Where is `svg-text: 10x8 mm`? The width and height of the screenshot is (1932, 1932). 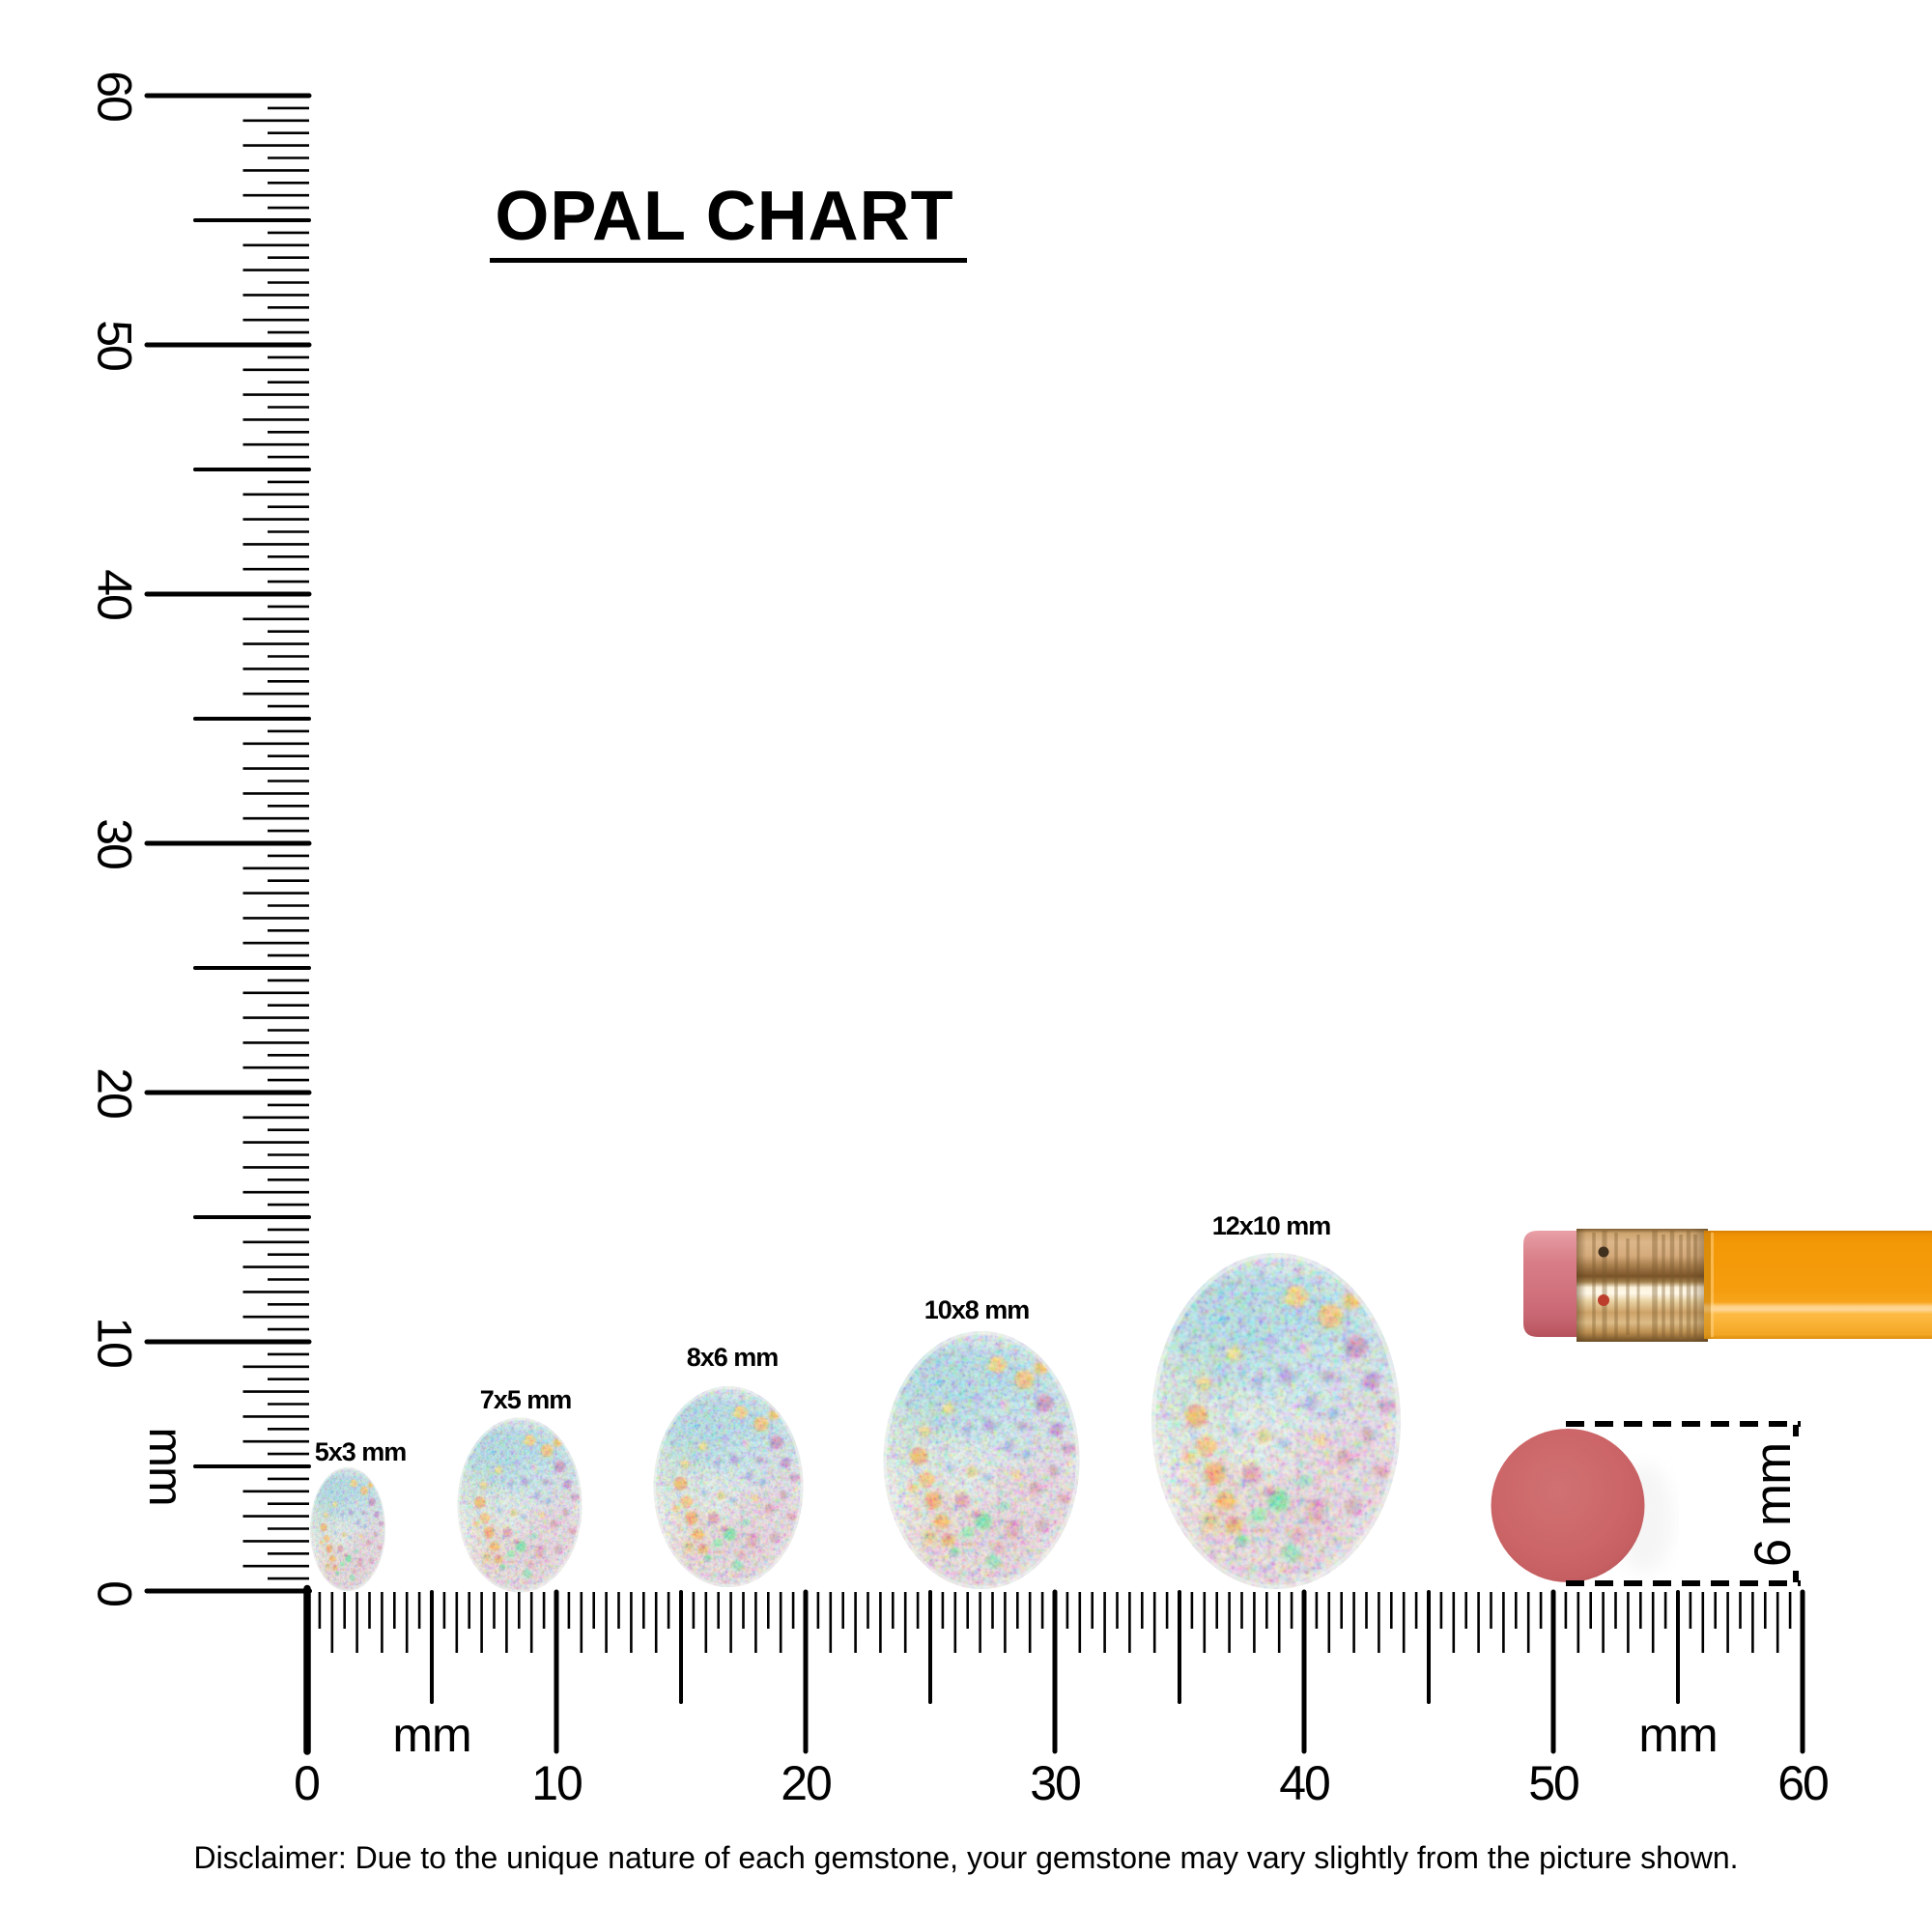 svg-text: 10x8 mm is located at coordinates (977, 1309).